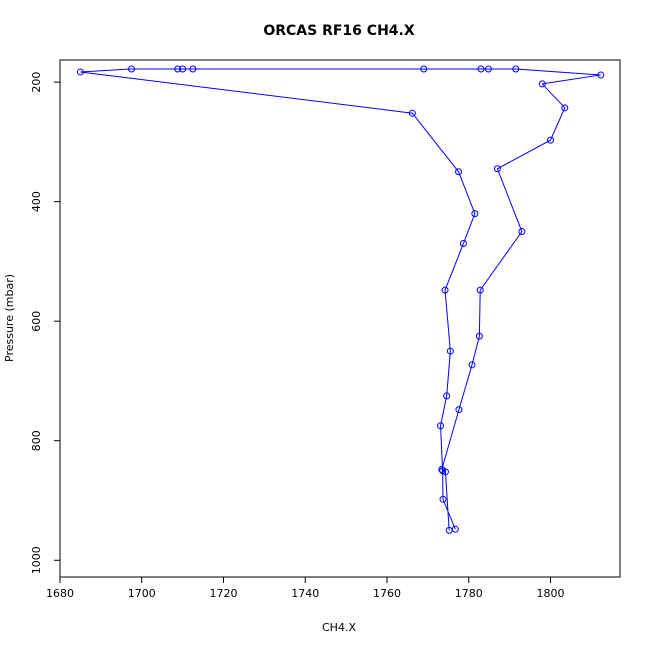  I want to click on y-axis: 200 400 600 800 1000, so click(45, 323).